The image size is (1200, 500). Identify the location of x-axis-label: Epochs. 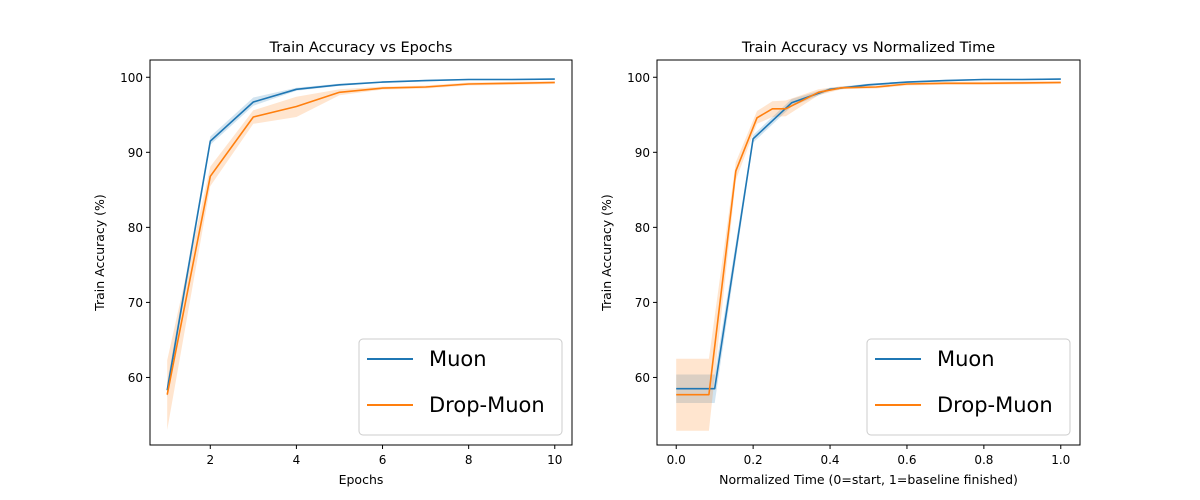
(361, 479).